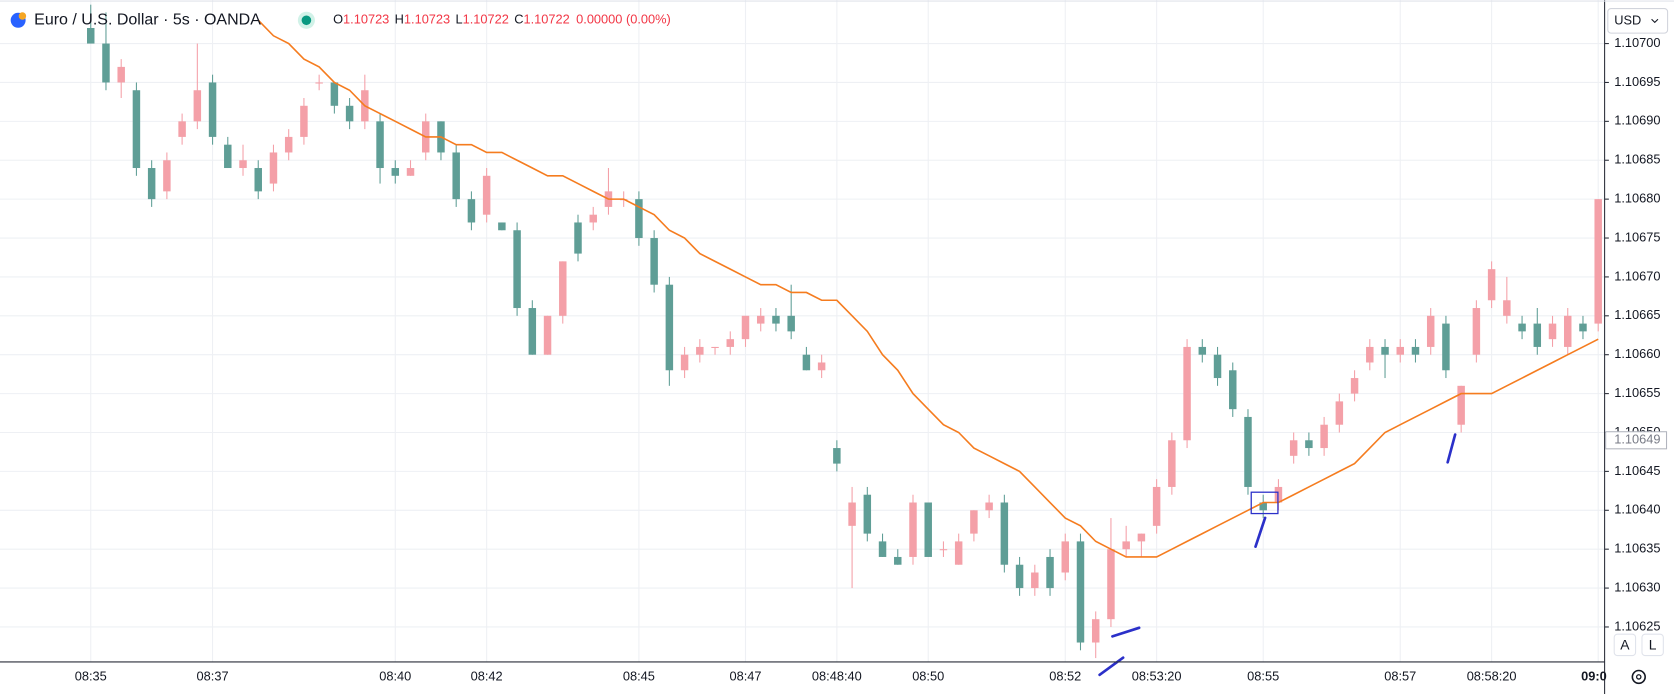 This screenshot has width=1674, height=694. Describe the element at coordinates (1637, 548) in the screenshot. I see `y-tick-label: 1.10635` at that location.